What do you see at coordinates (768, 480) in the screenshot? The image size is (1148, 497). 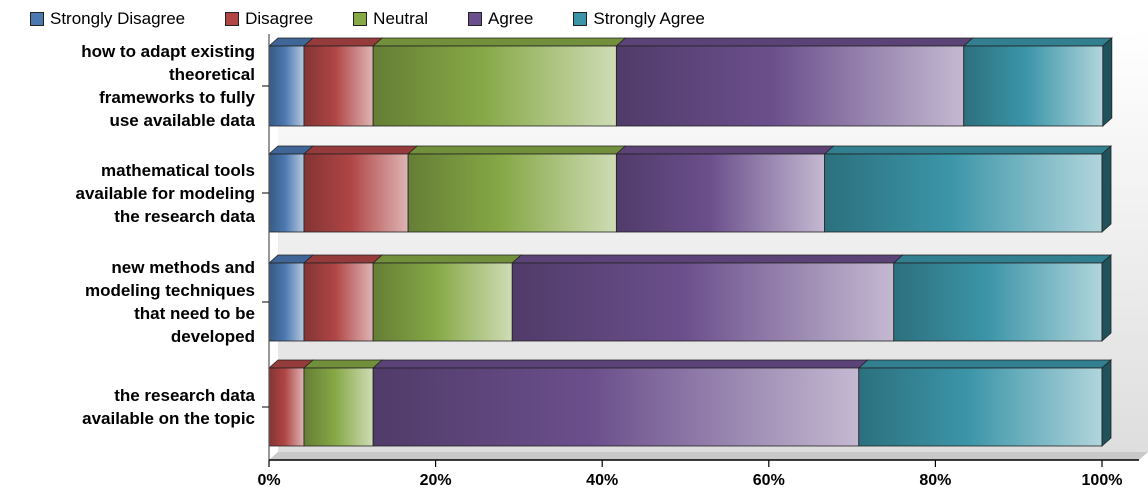 I see `x-tick-label: 60%` at bounding box center [768, 480].